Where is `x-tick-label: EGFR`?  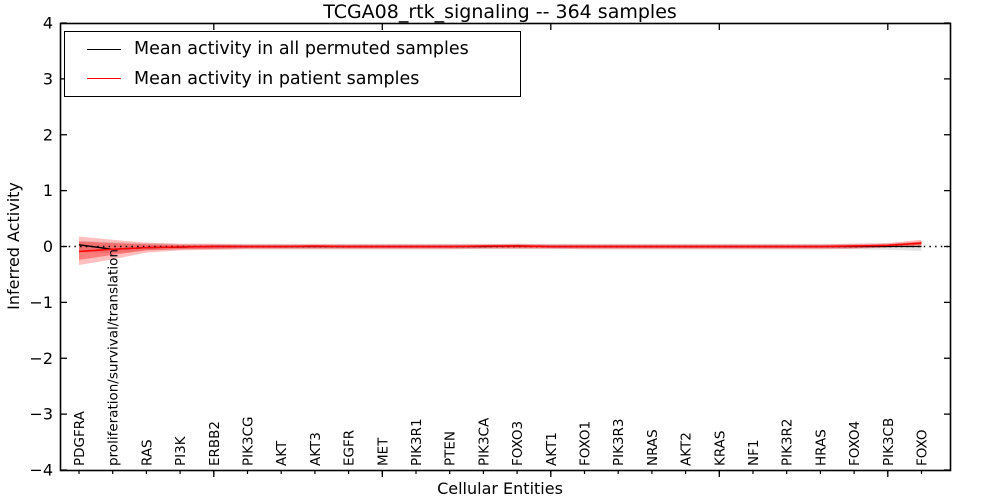 x-tick-label: EGFR is located at coordinates (350, 448).